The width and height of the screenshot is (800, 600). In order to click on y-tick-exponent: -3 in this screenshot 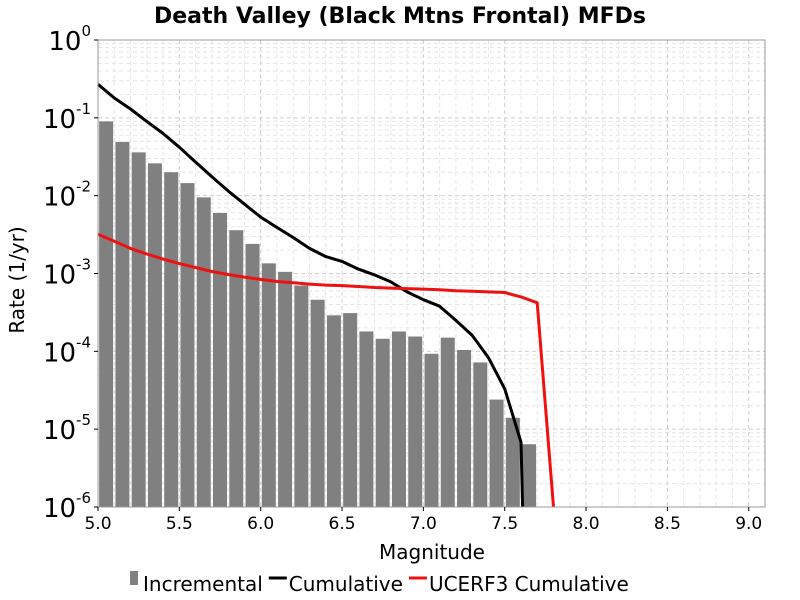, I will do `click(83, 265)`.